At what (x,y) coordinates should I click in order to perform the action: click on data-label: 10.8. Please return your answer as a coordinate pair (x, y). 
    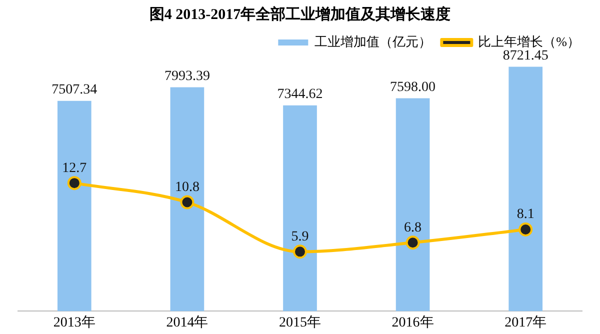
    Looking at the image, I should click on (187, 187).